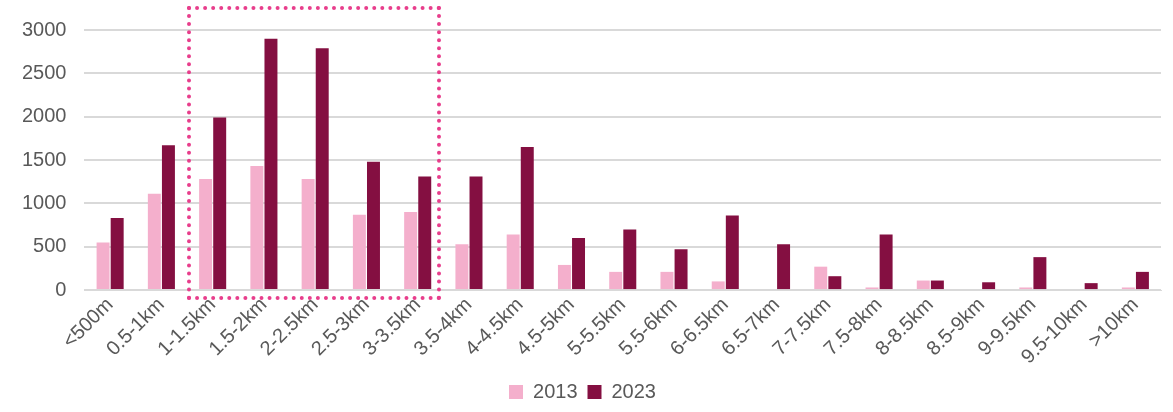 The height and width of the screenshot is (412, 1173). Describe the element at coordinates (44, 71) in the screenshot. I see `y-tick-label: 2500` at that location.